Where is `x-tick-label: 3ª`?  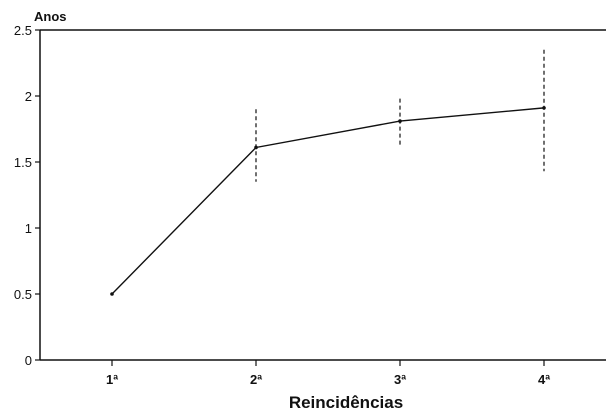
x-tick-label: 3ª is located at coordinates (400, 379).